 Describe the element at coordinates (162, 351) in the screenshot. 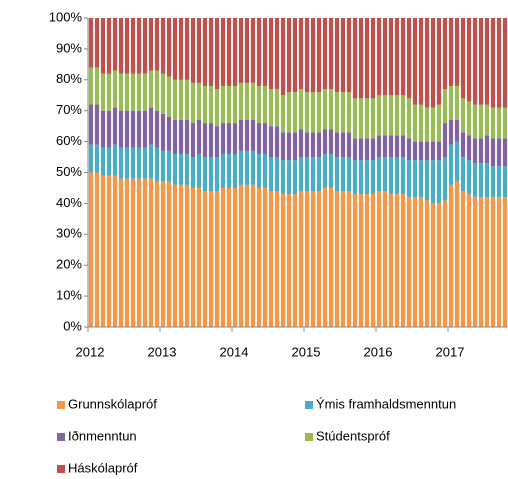

I see `x-tick-label: 2013` at that location.